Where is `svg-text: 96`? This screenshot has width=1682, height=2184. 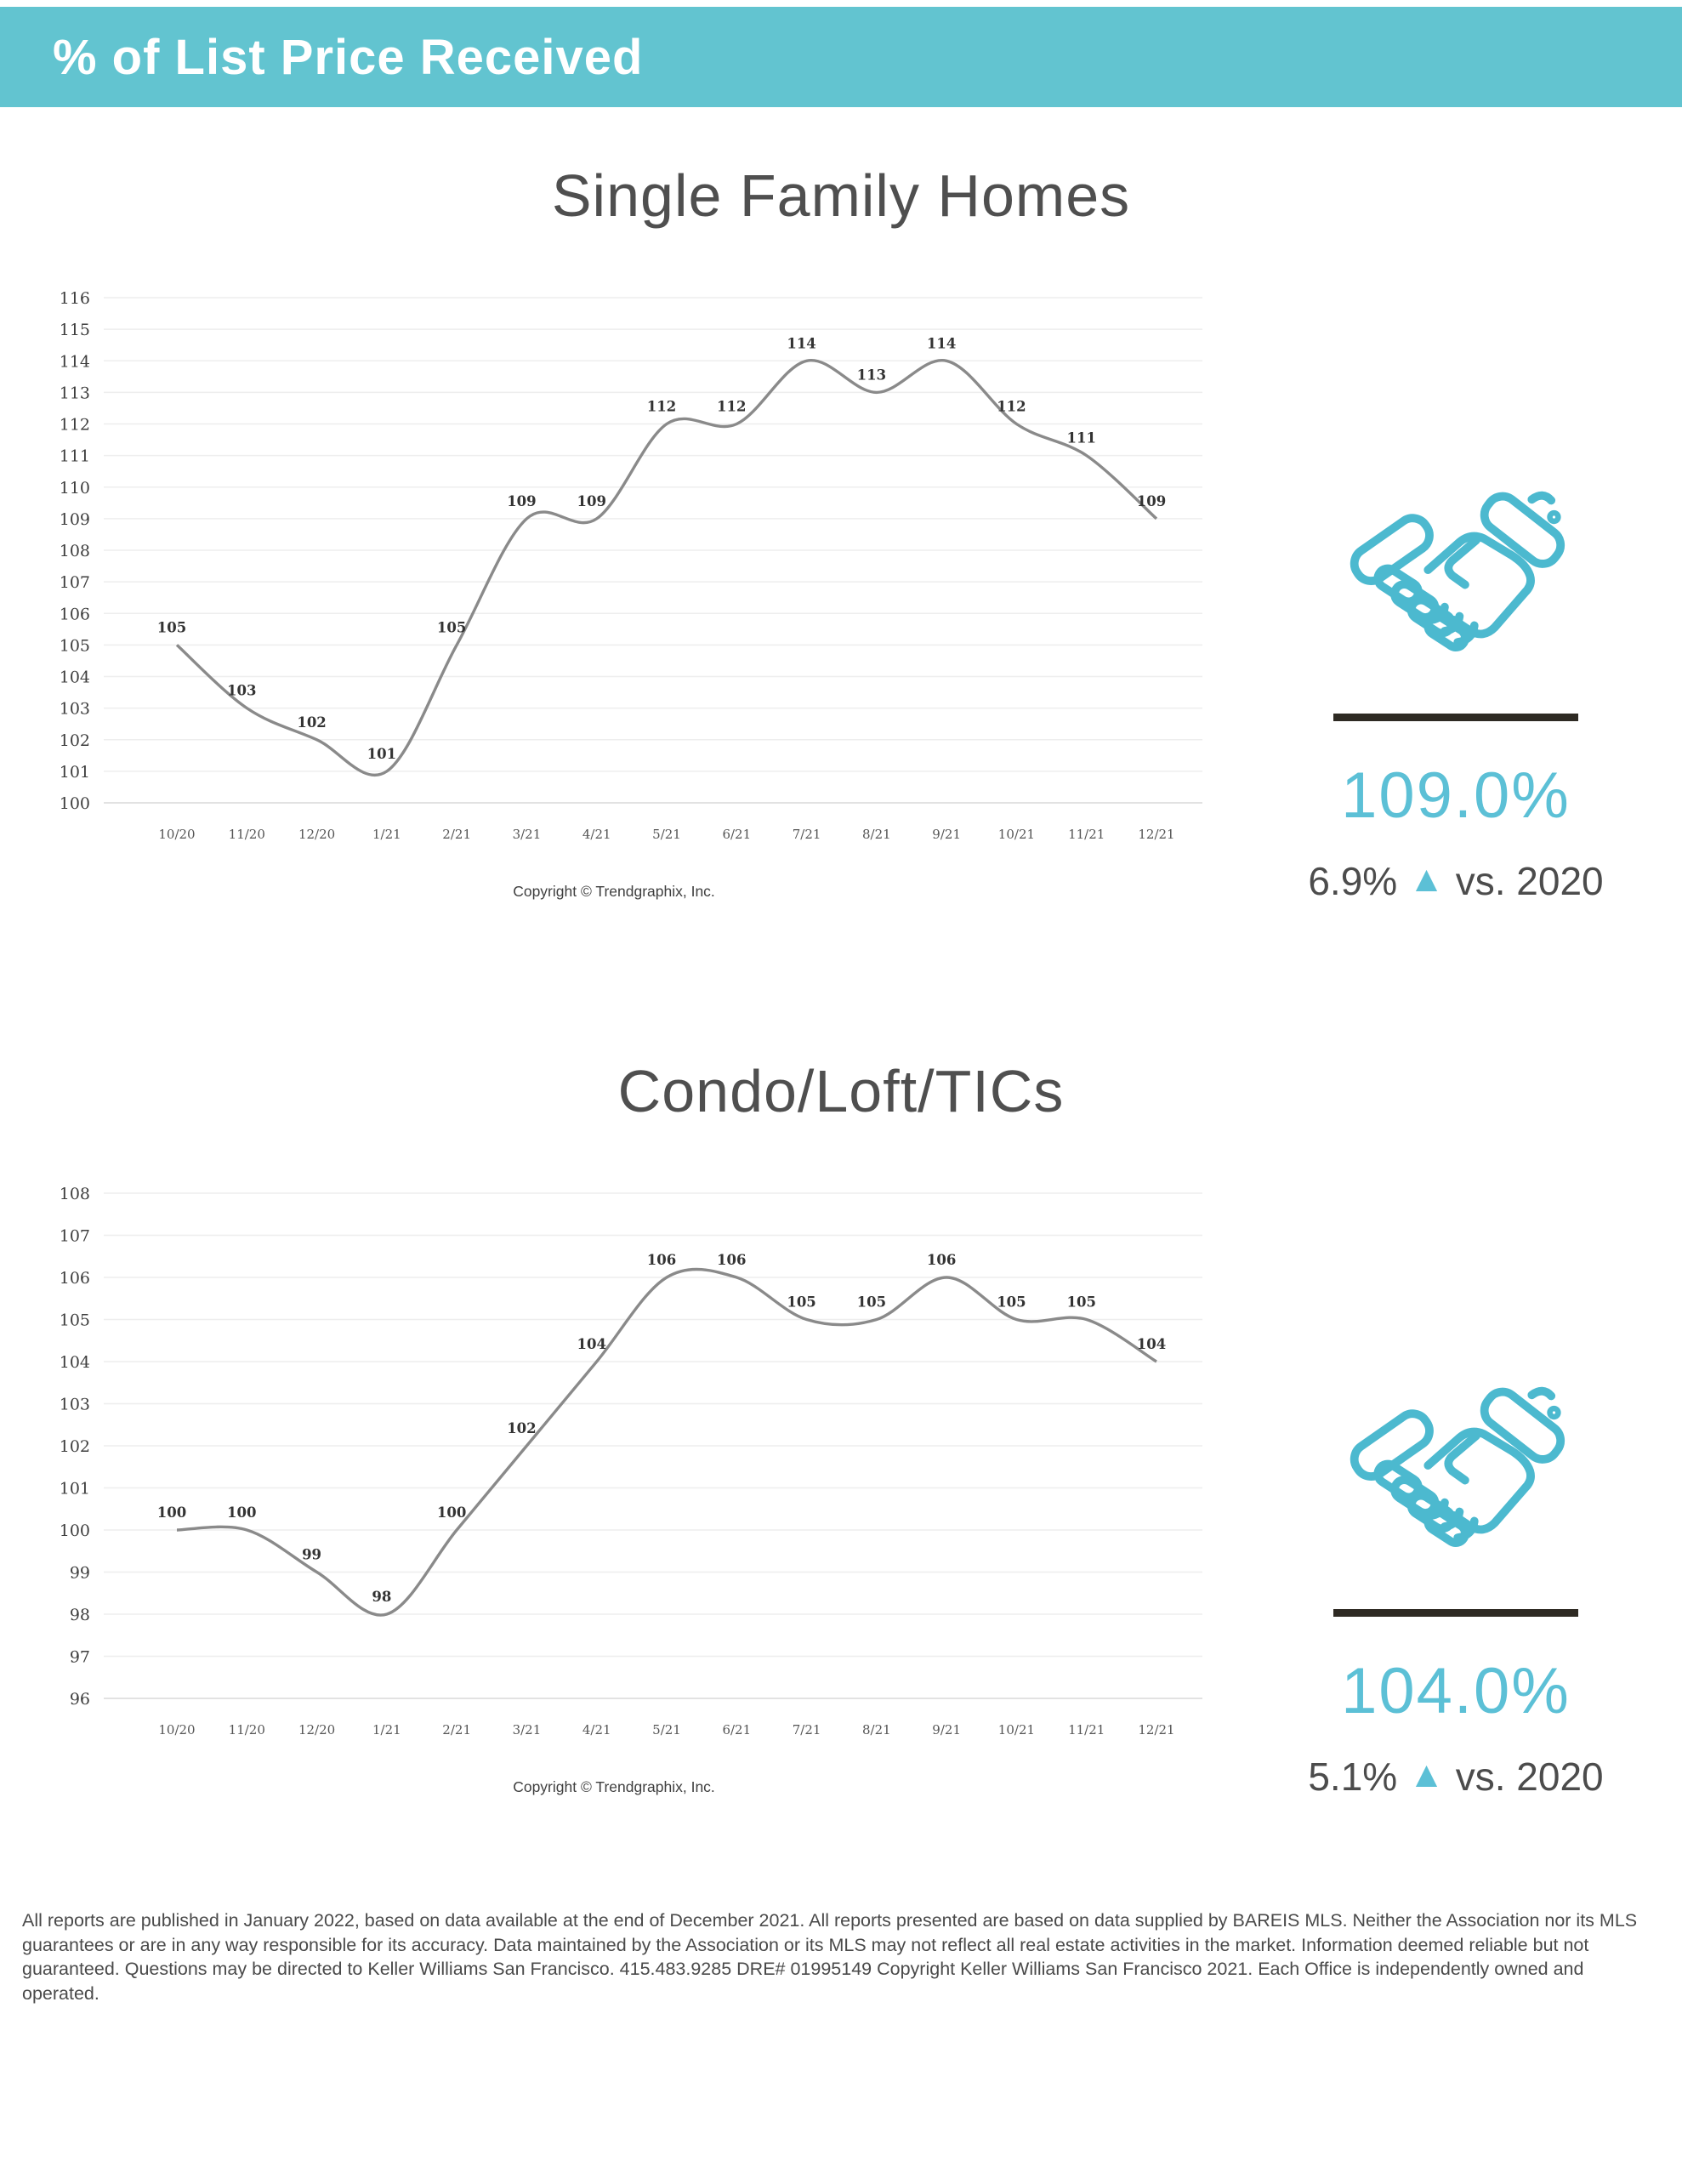
svg-text: 96 is located at coordinates (80, 1699).